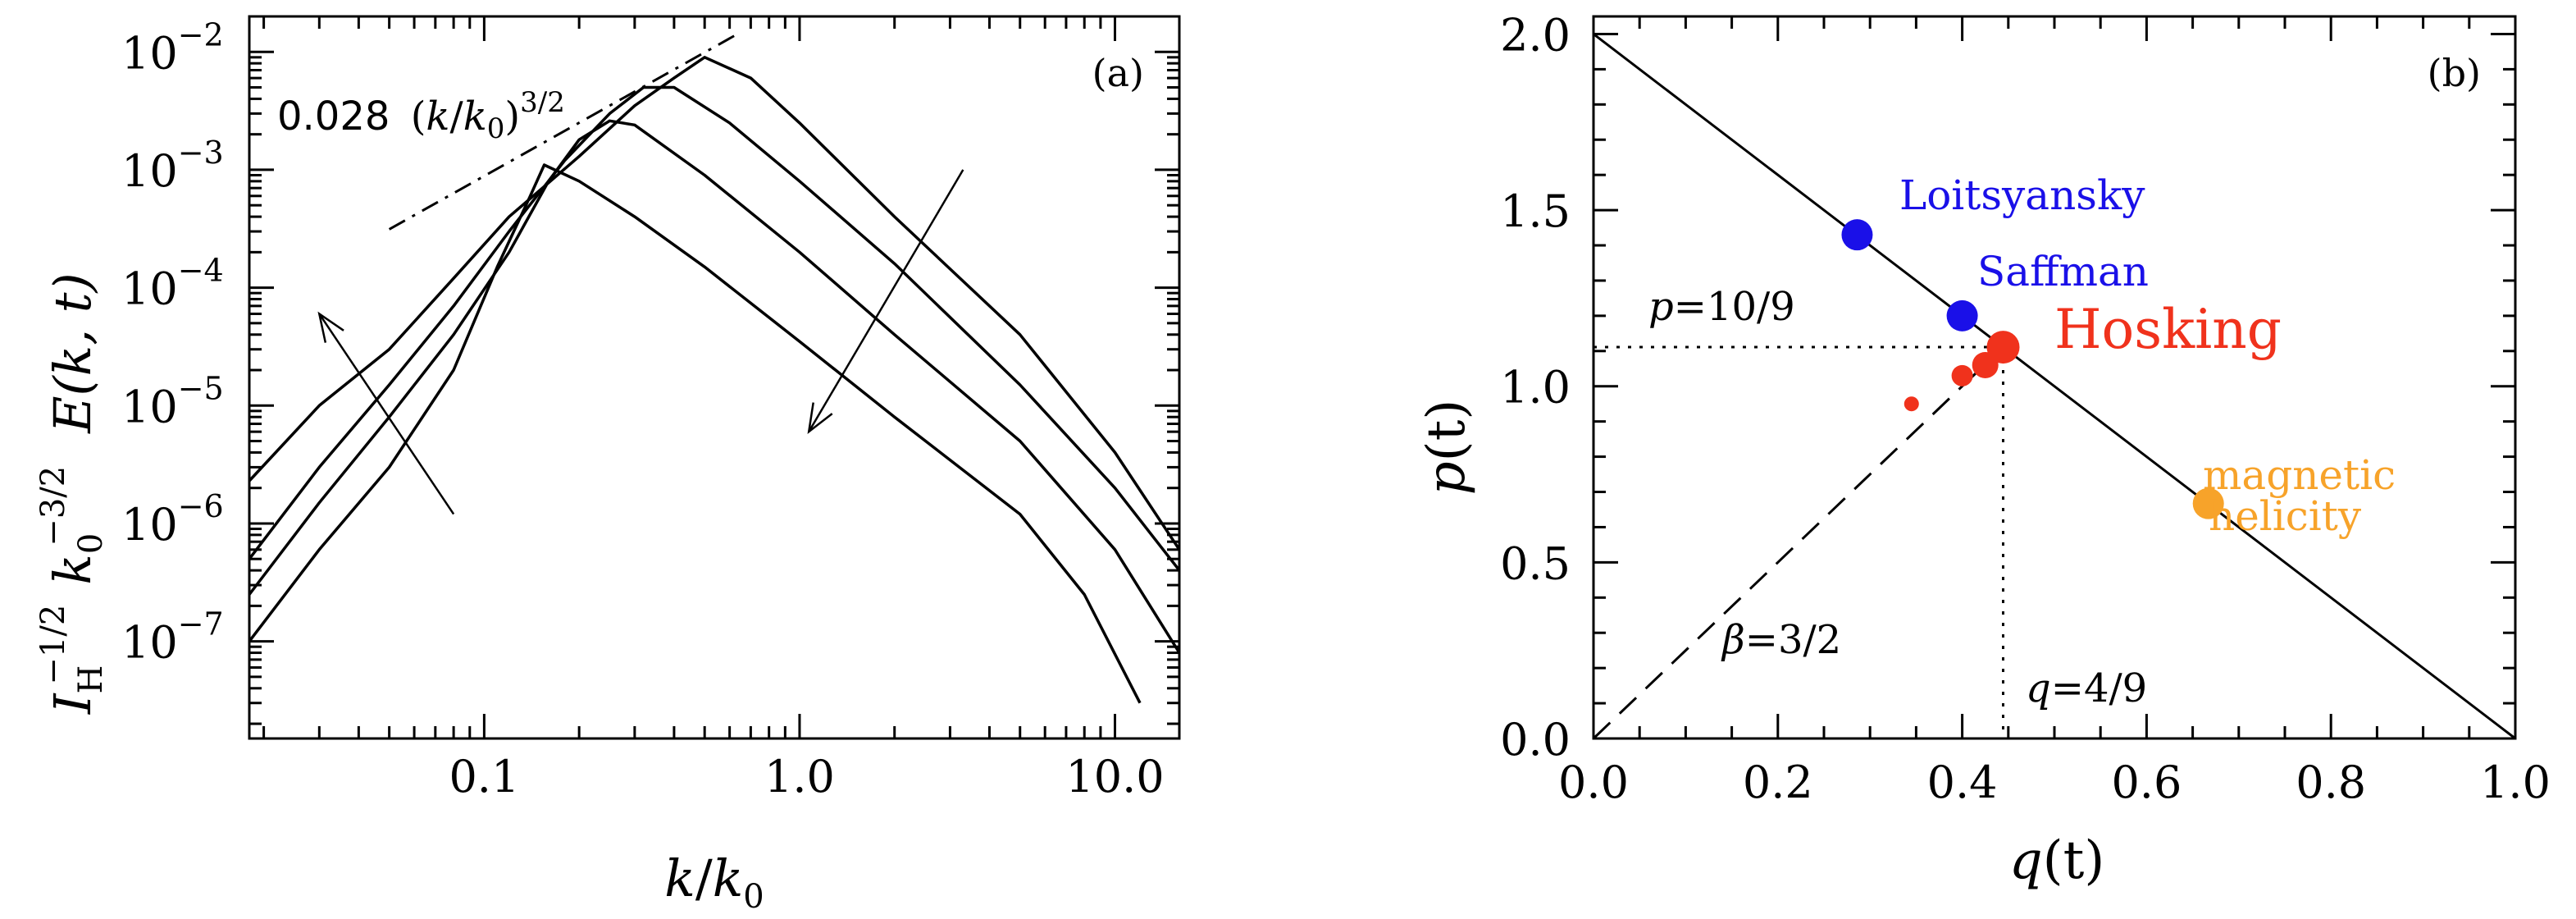 The image size is (2576, 919). I want to click on fit-k0-sub: 0, so click(496, 128).